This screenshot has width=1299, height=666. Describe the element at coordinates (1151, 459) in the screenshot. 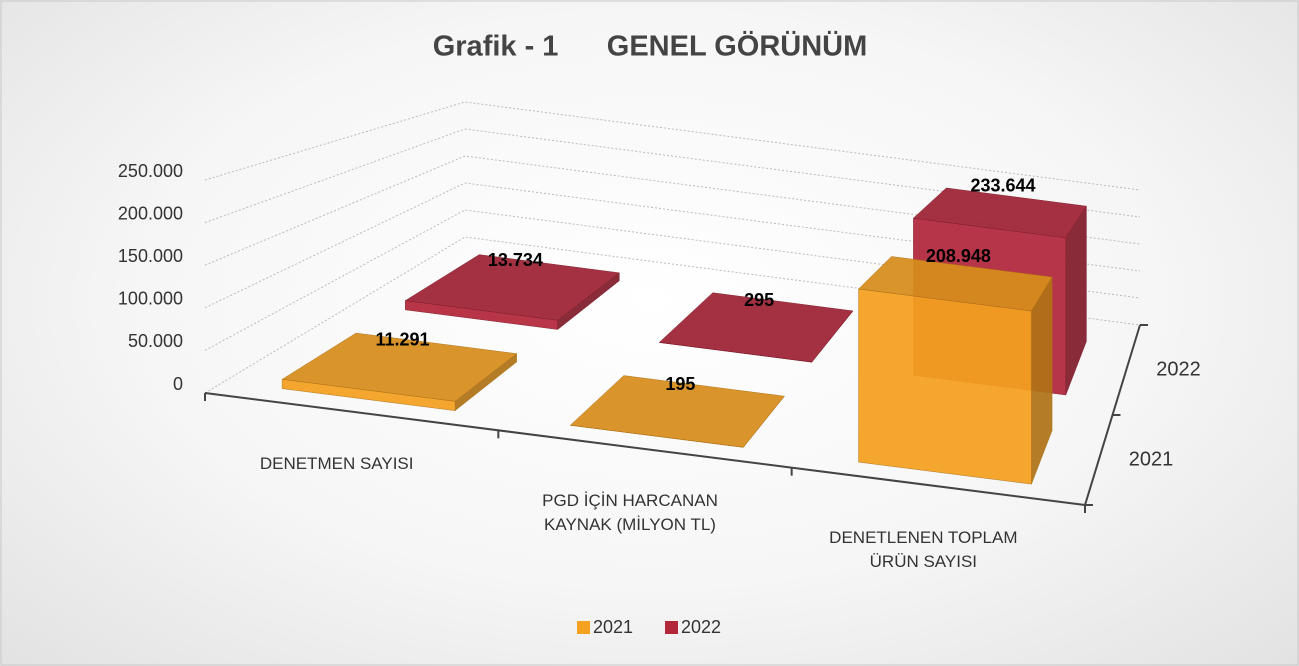

I see `depth-label: 2021` at that location.